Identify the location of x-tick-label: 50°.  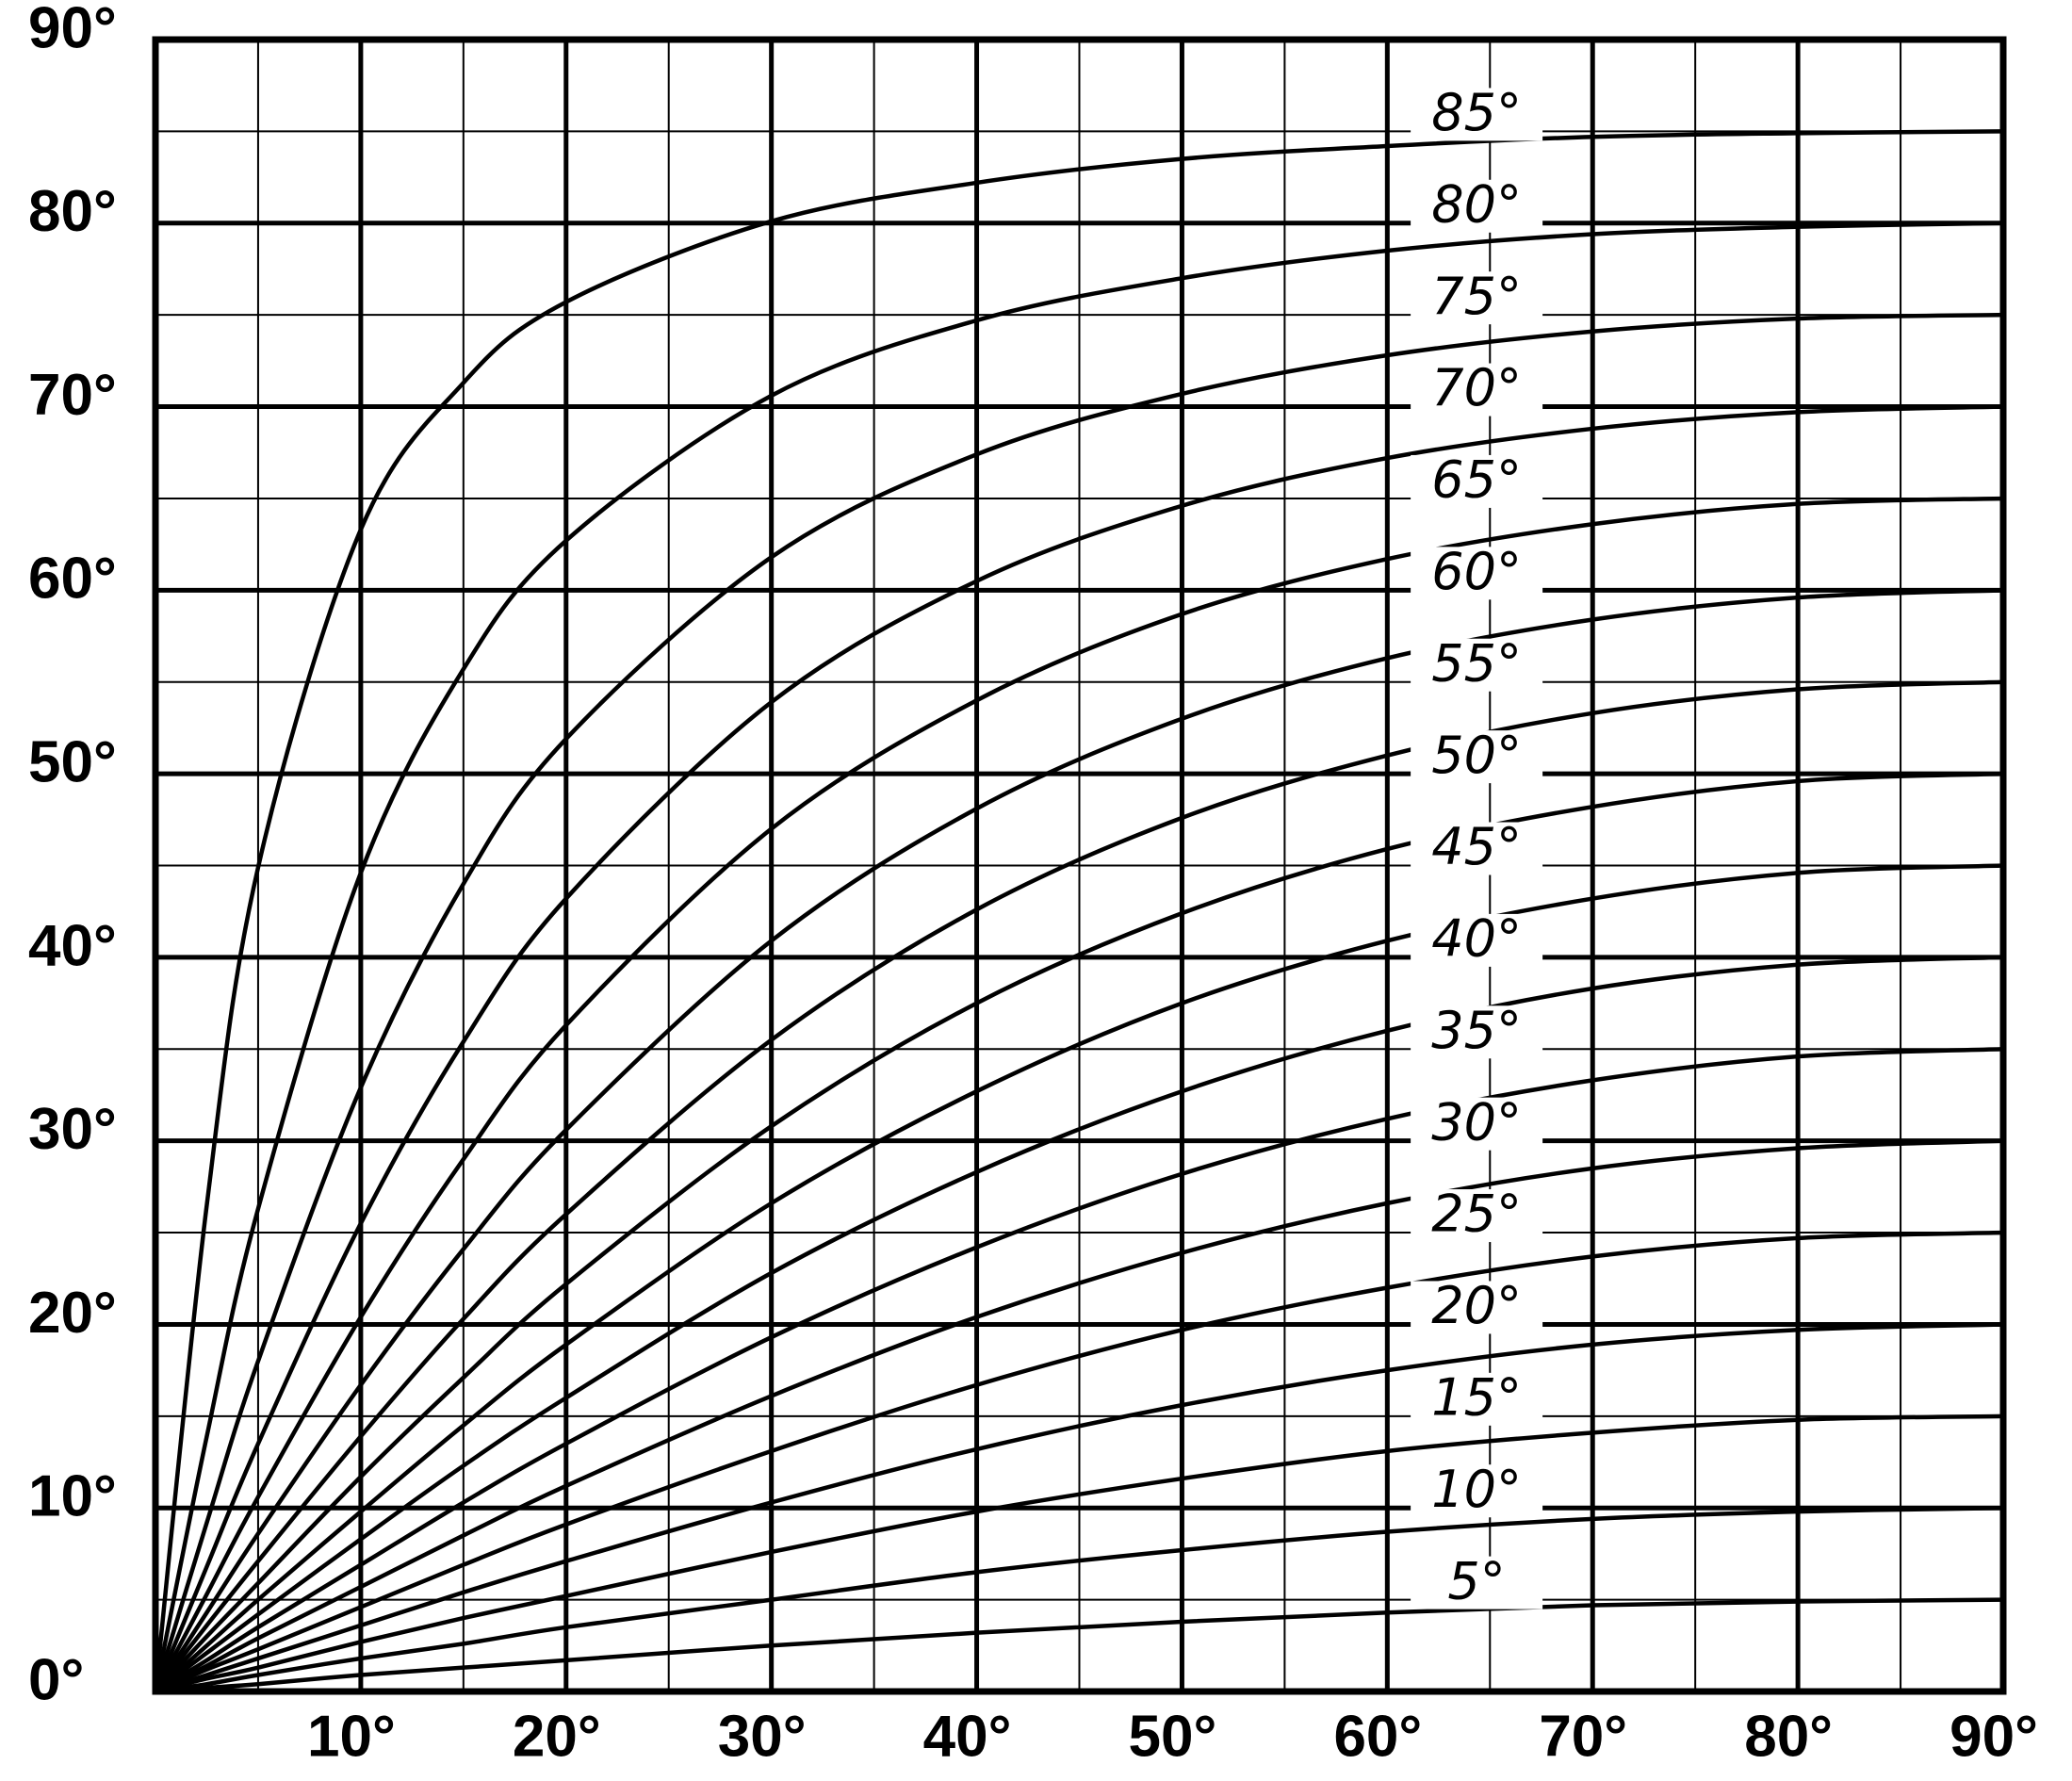
(1173, 1737).